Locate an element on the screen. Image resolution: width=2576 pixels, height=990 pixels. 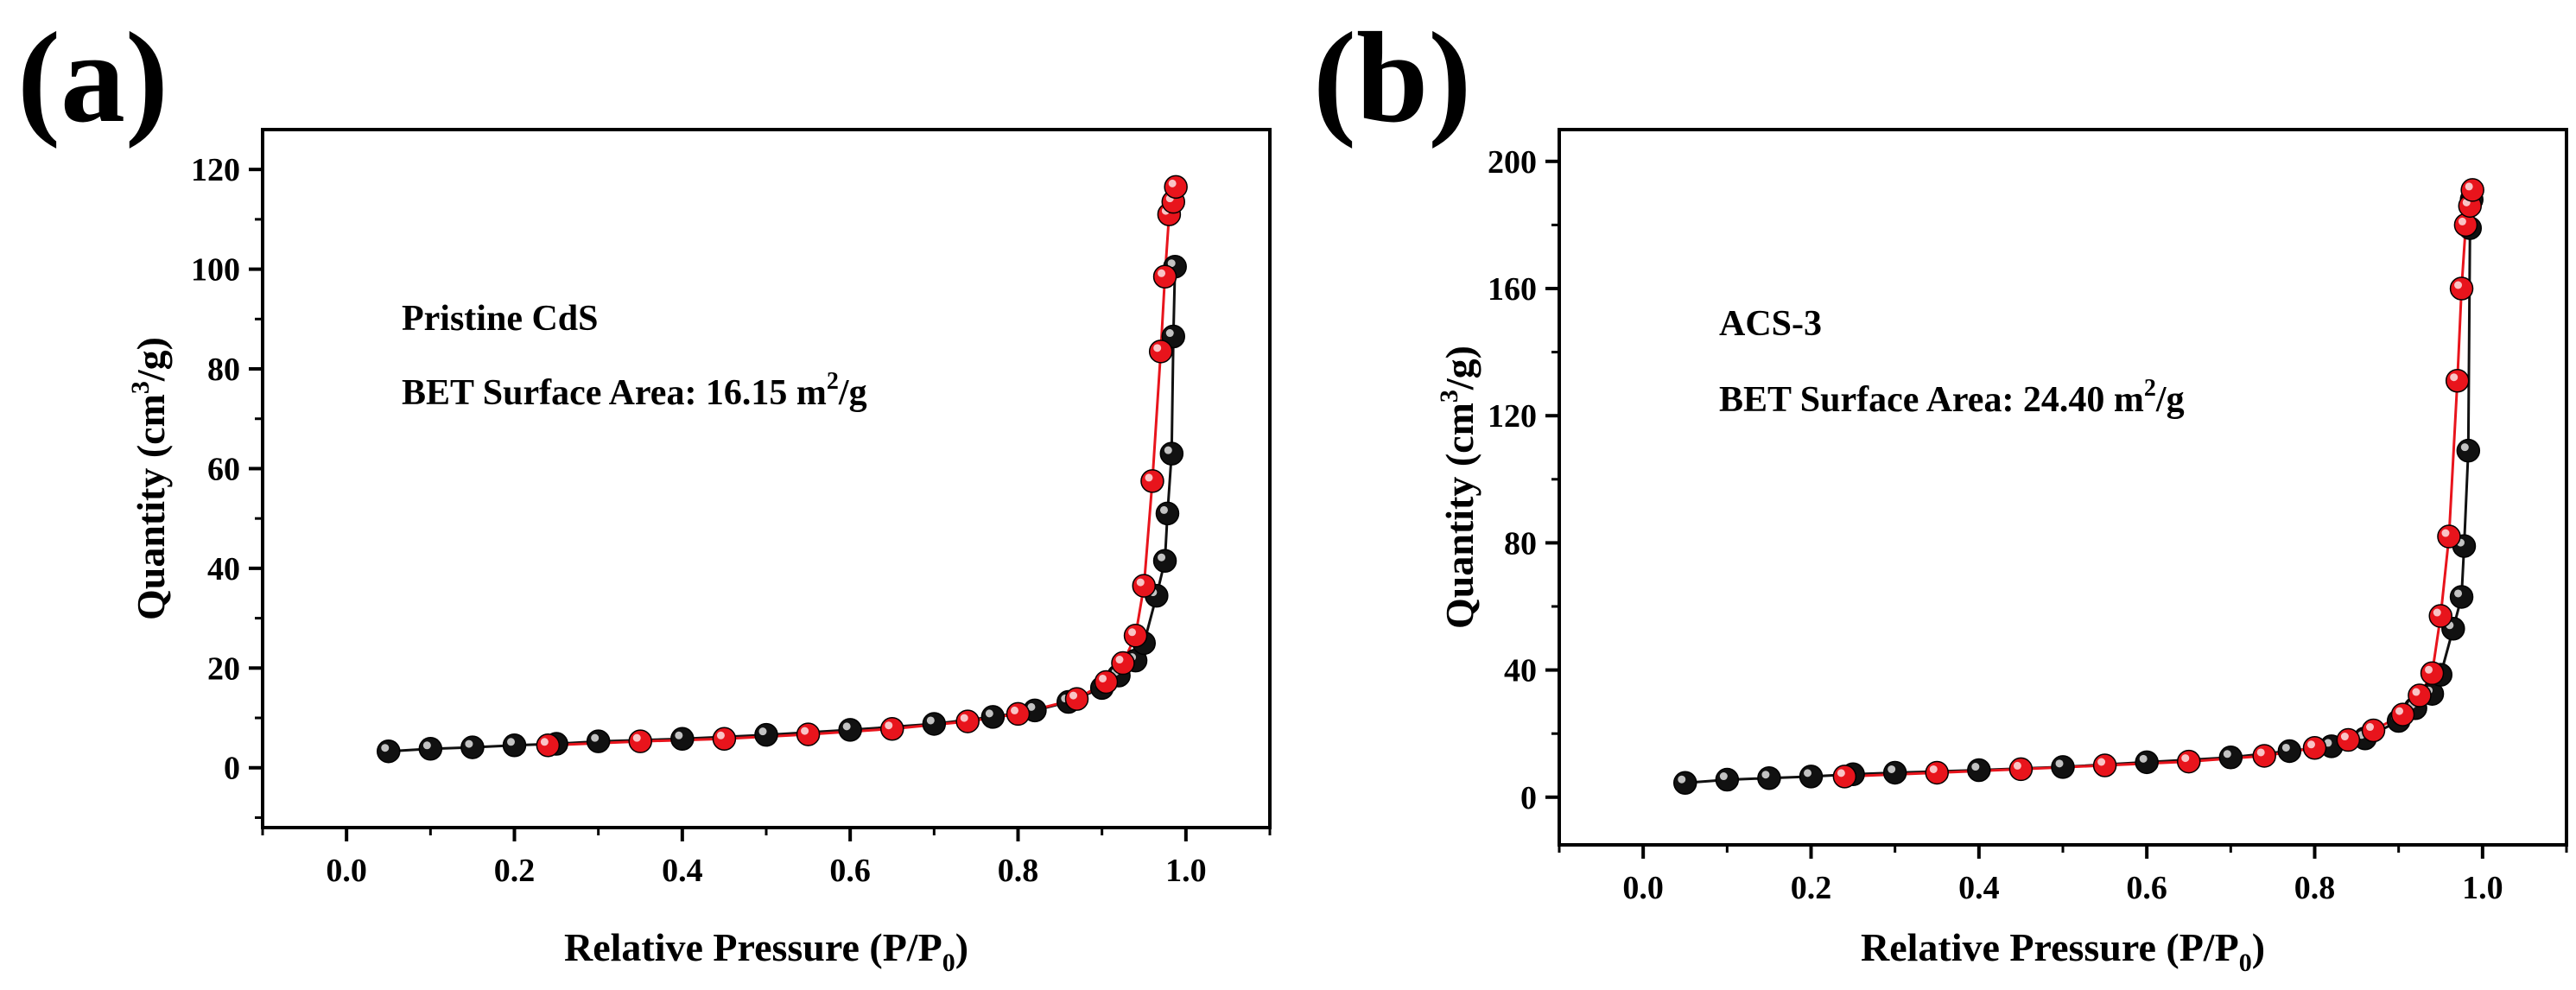
x-tick-label: 0.4 is located at coordinates (682, 871).